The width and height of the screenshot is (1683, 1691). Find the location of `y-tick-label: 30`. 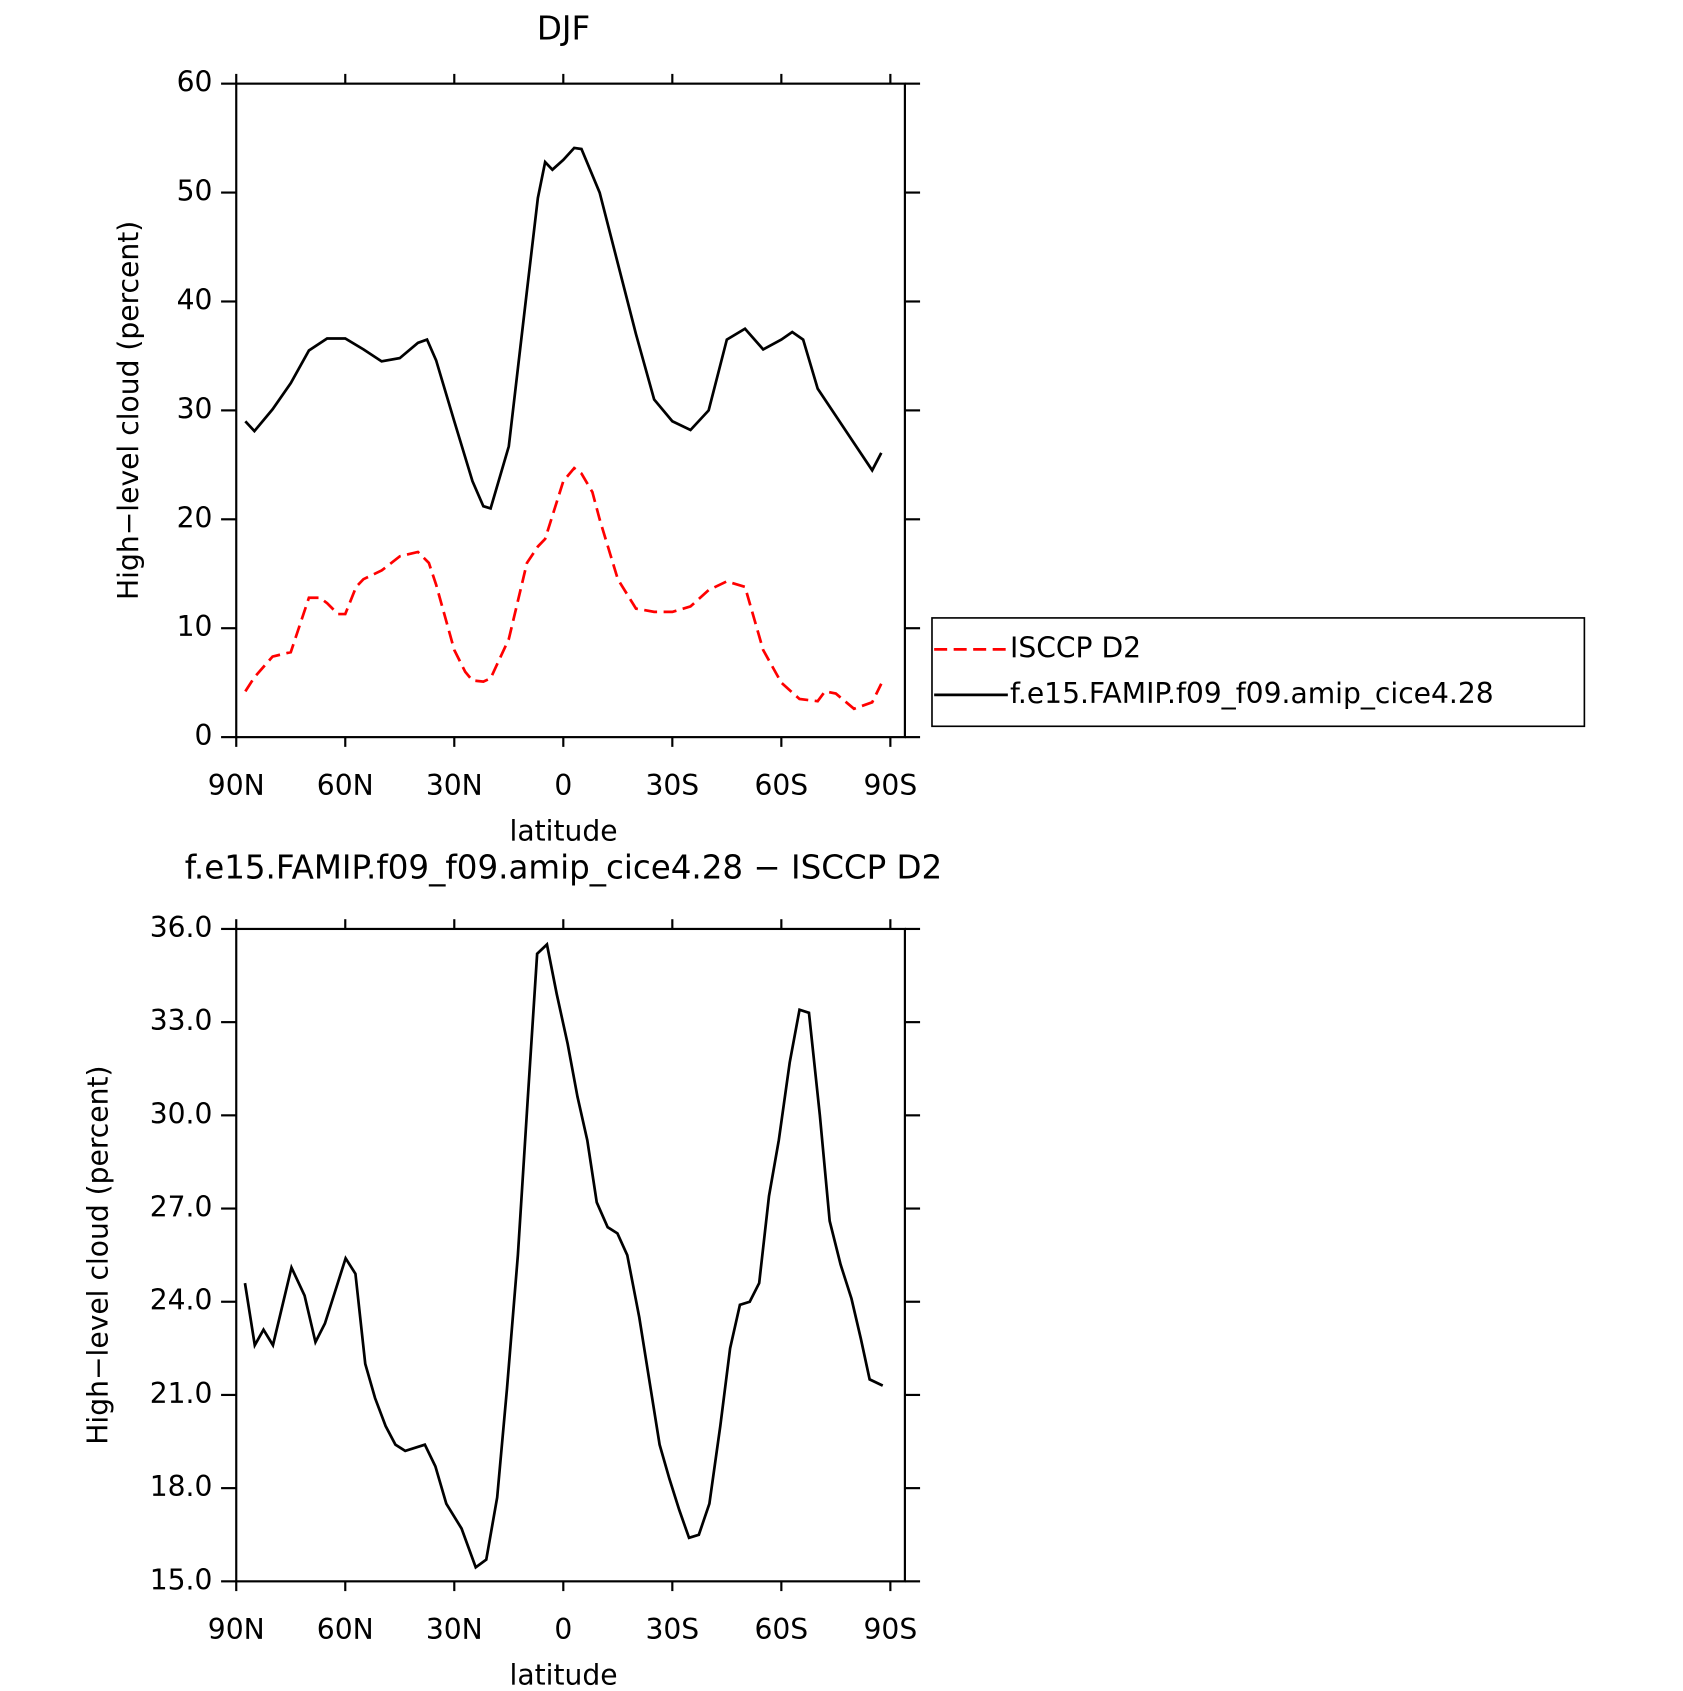

y-tick-label: 30 is located at coordinates (195, 408).